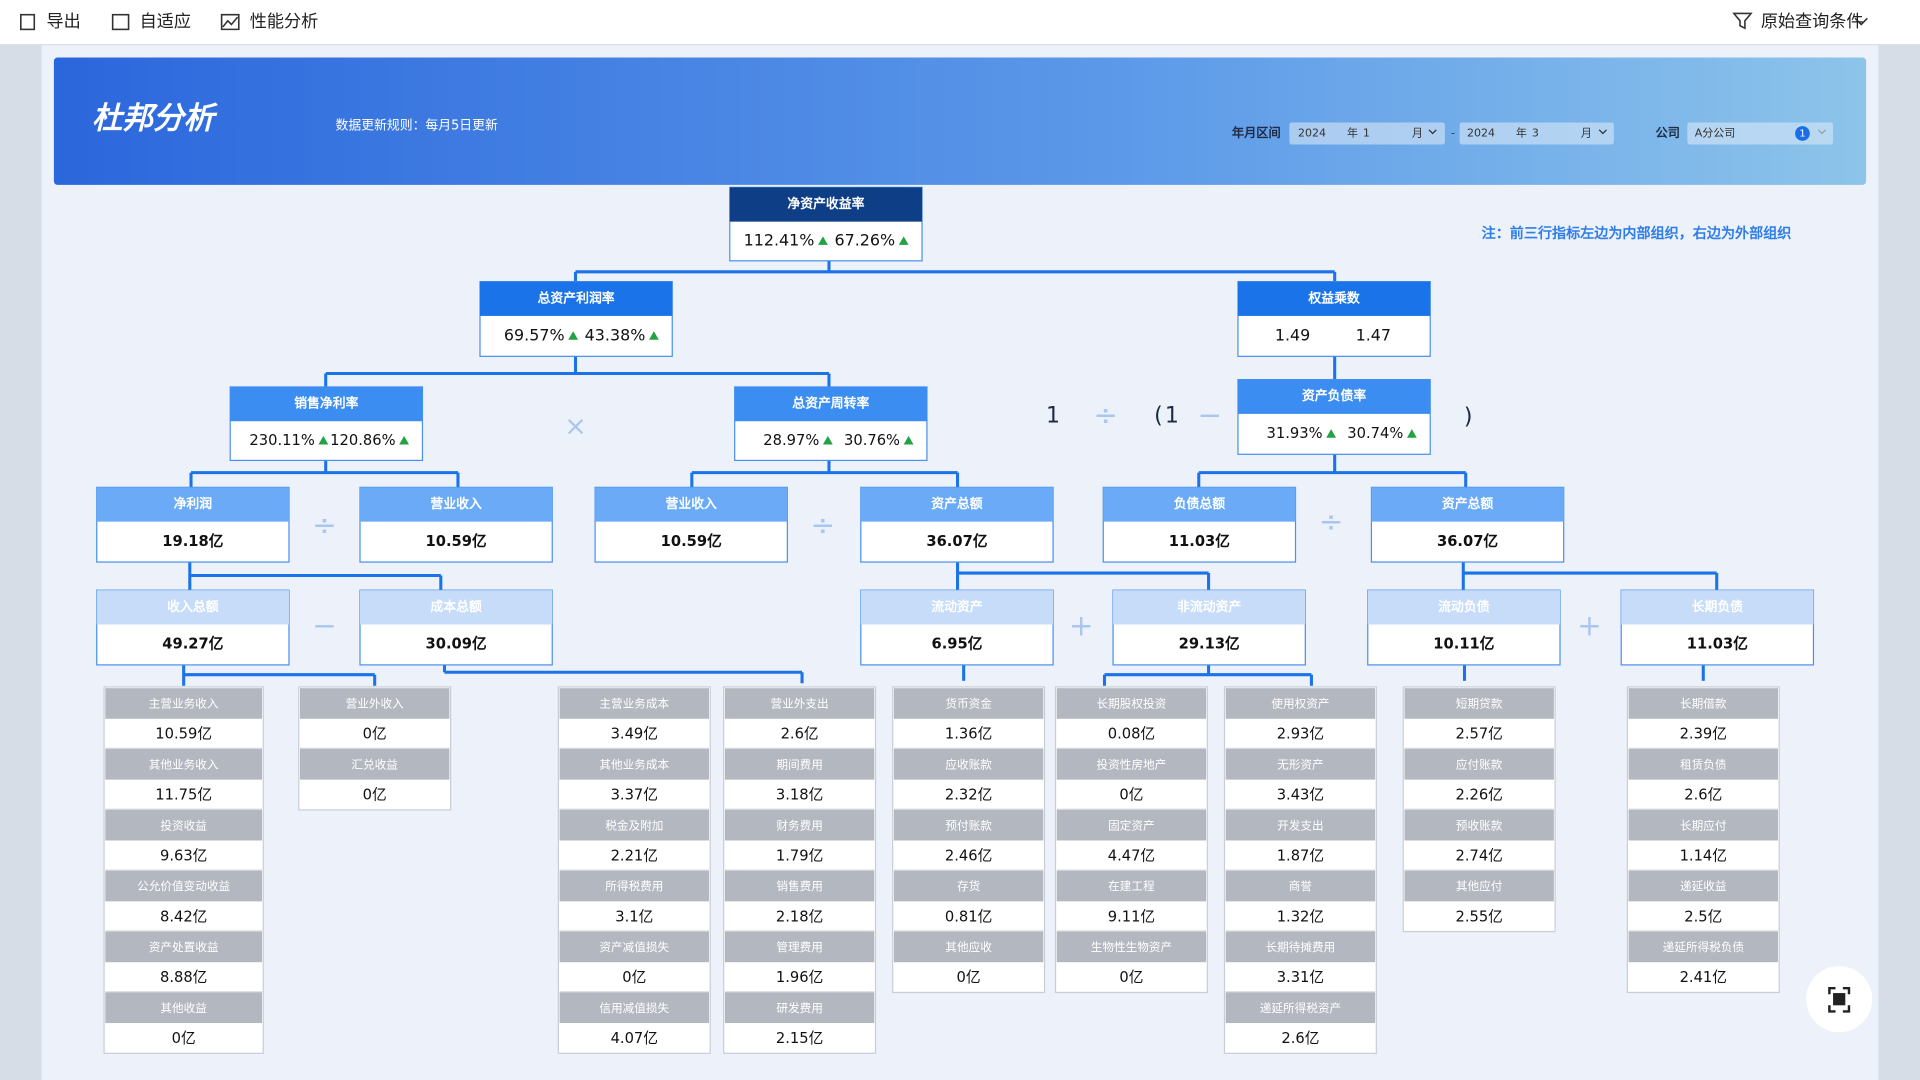  What do you see at coordinates (1802, 133) in the screenshot?
I see `count-text: 1` at bounding box center [1802, 133].